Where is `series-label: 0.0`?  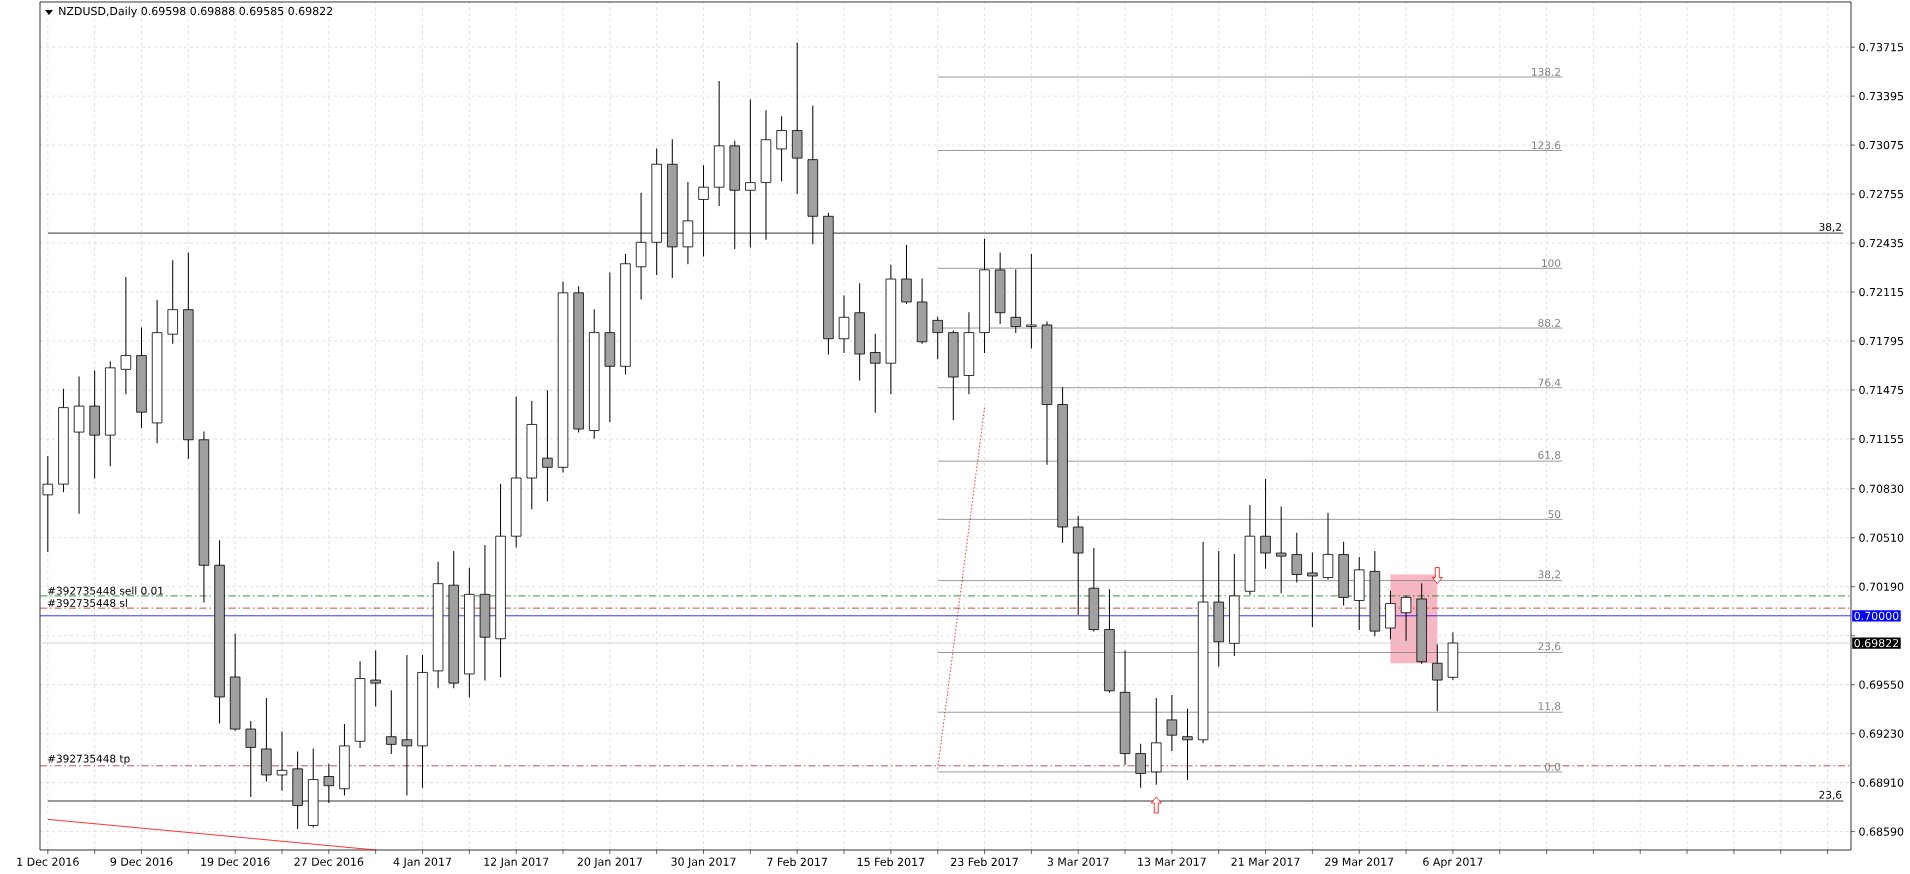
series-label: 0.0 is located at coordinates (1552, 766).